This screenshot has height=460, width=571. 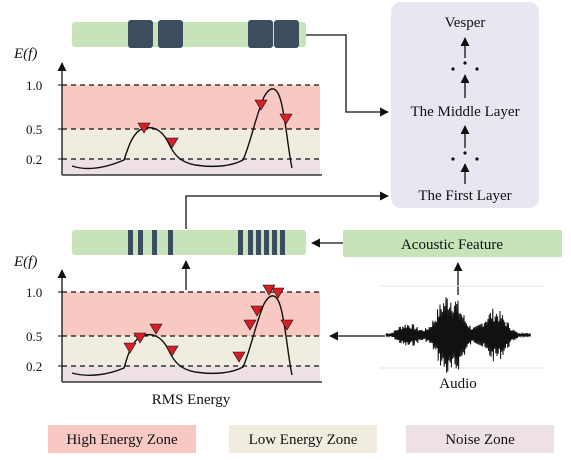 I want to click on acoustic-feature-box, so click(x=452, y=243).